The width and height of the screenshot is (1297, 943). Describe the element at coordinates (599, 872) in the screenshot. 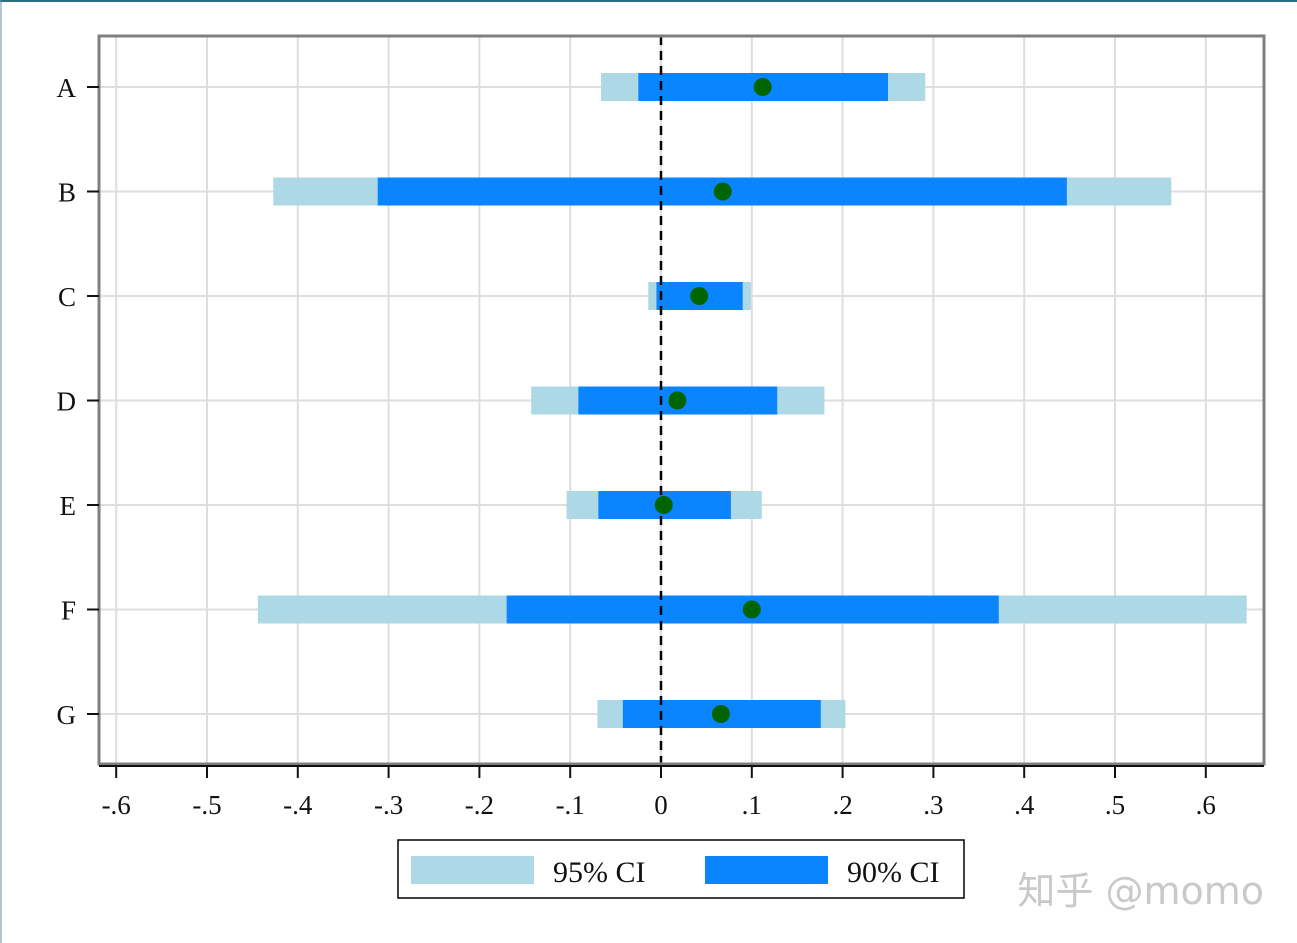

I see `legend-label-95: 95% CI` at that location.